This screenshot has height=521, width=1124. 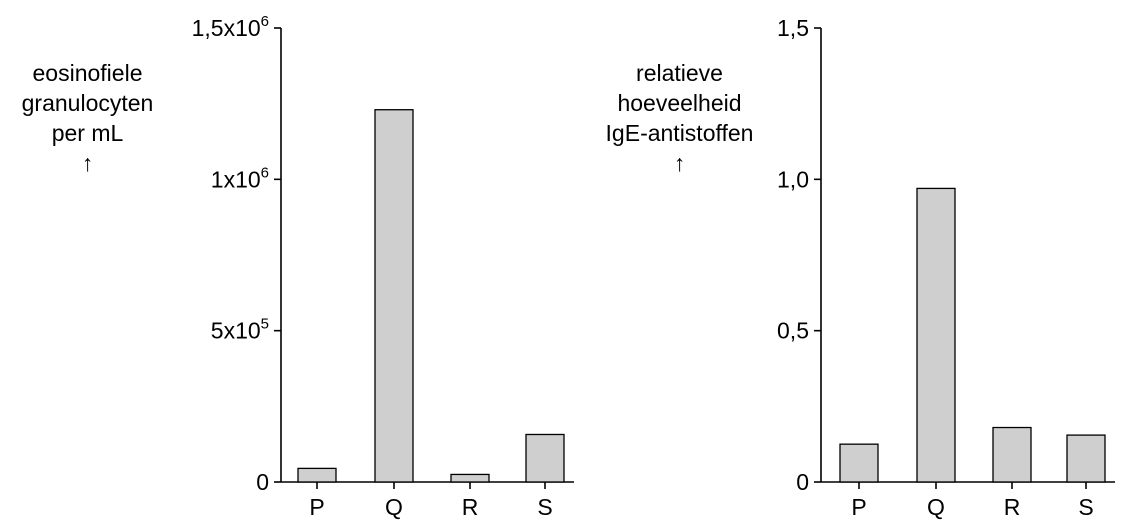 What do you see at coordinates (858, 507) in the screenshot?
I see `chart2-x-tick-label: P` at bounding box center [858, 507].